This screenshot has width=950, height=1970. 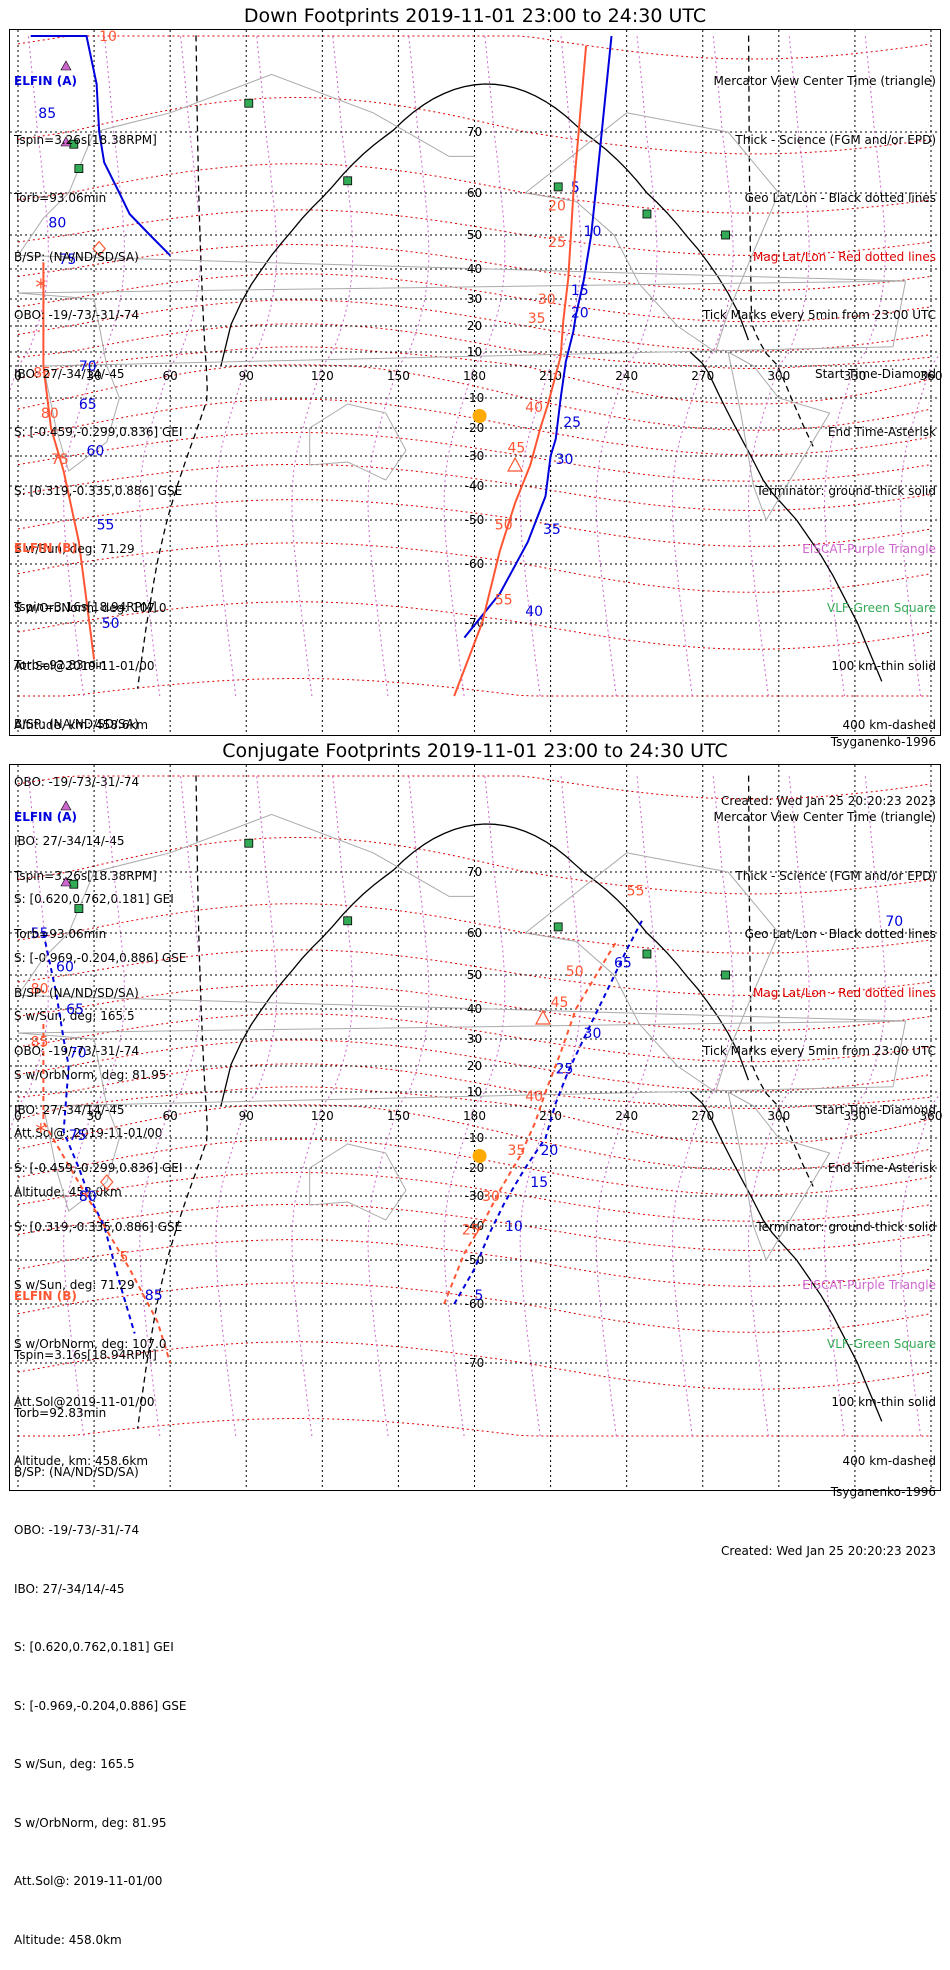 I want to click on lat-tick-label: 10, so click(x=474, y=352).